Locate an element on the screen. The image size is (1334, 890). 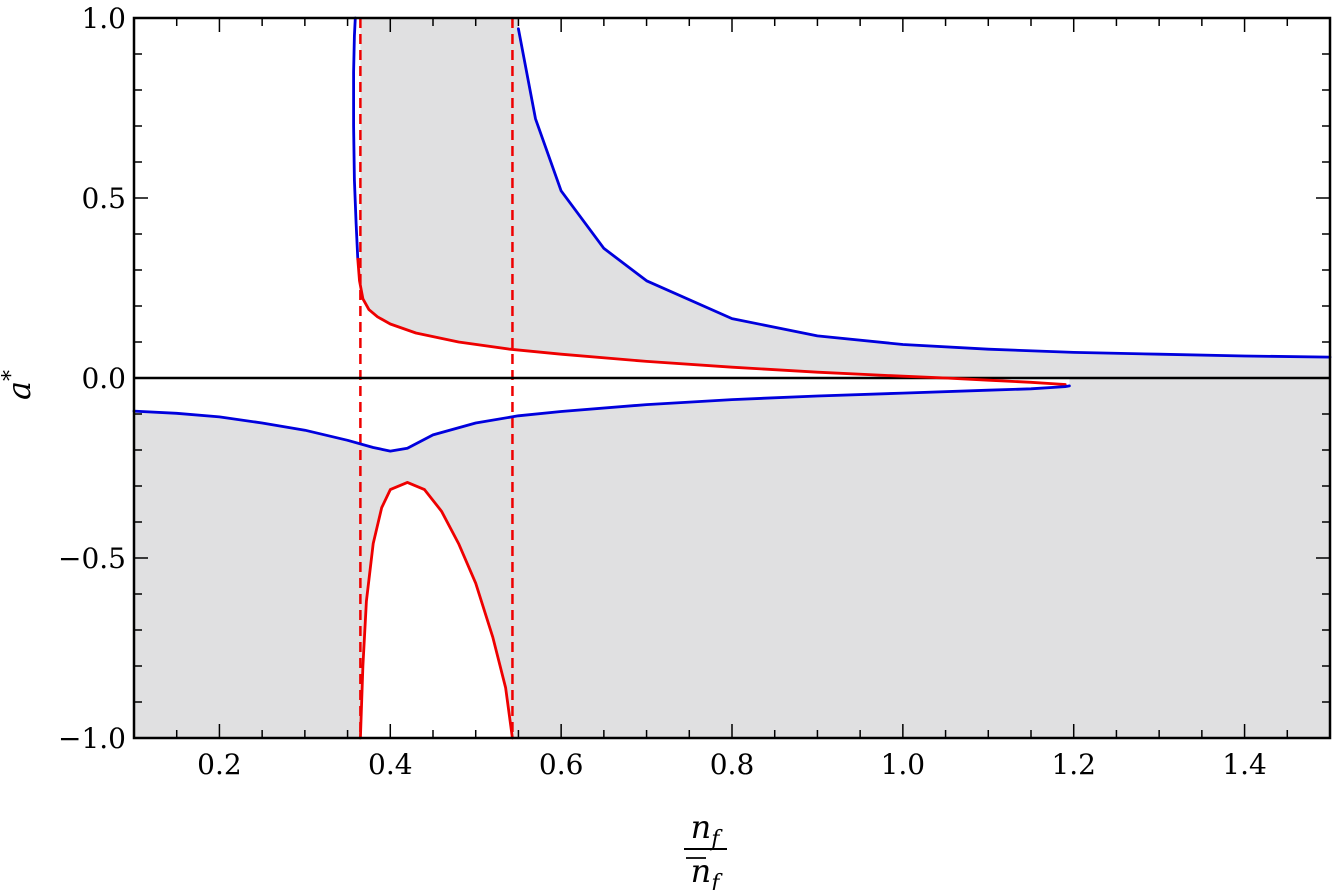
x-tick-label: 0.6 is located at coordinates (561, 764).